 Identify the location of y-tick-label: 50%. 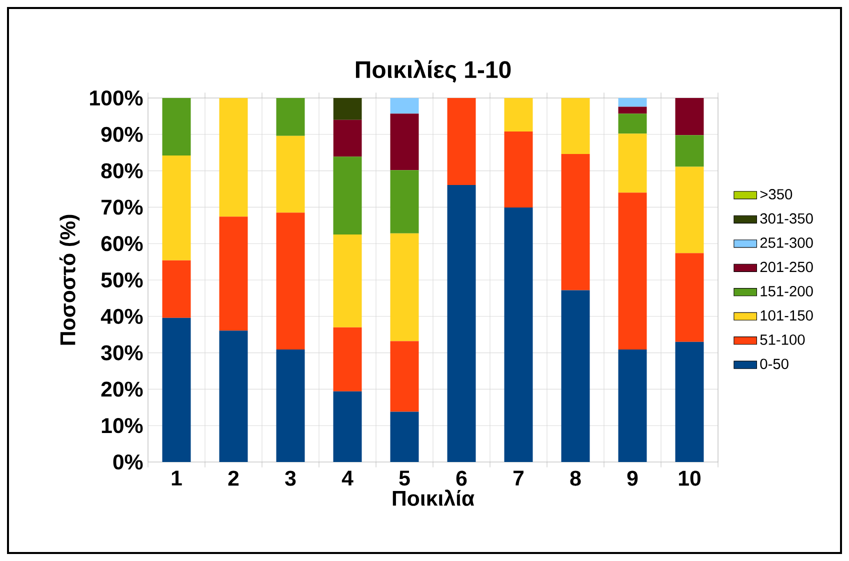
(122, 280).